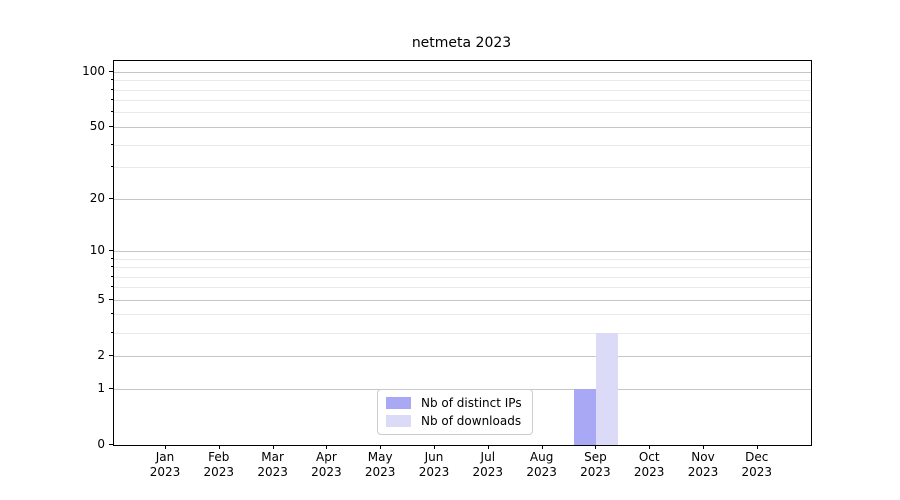 This screenshot has height=500, width=900. What do you see at coordinates (461, 43) in the screenshot?
I see `chart-title: netmeta 2023` at bounding box center [461, 43].